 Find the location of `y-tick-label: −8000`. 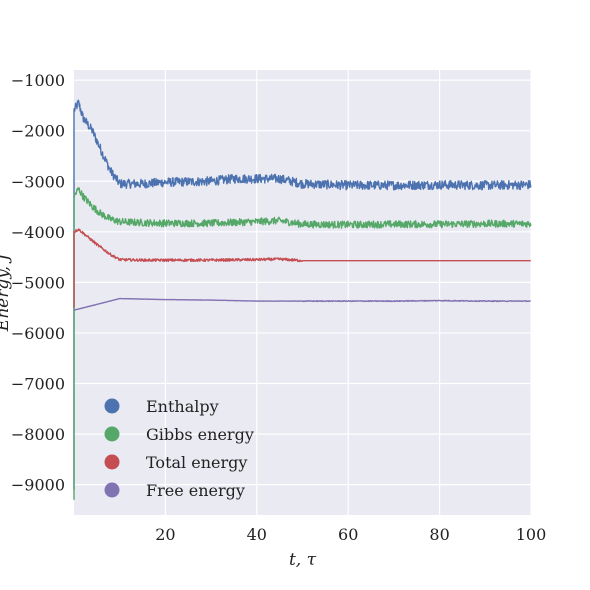

y-tick-label: −8000 is located at coordinates (38, 434).